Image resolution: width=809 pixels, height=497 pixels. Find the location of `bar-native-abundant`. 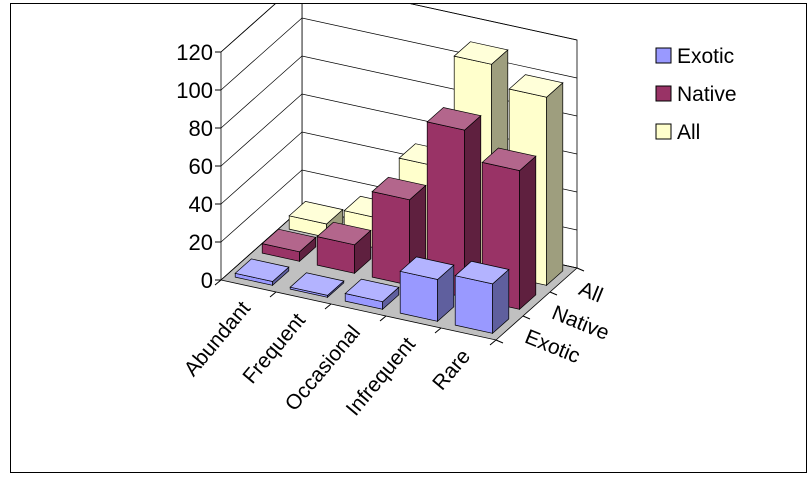

bar-native-abundant is located at coordinates (289, 245).